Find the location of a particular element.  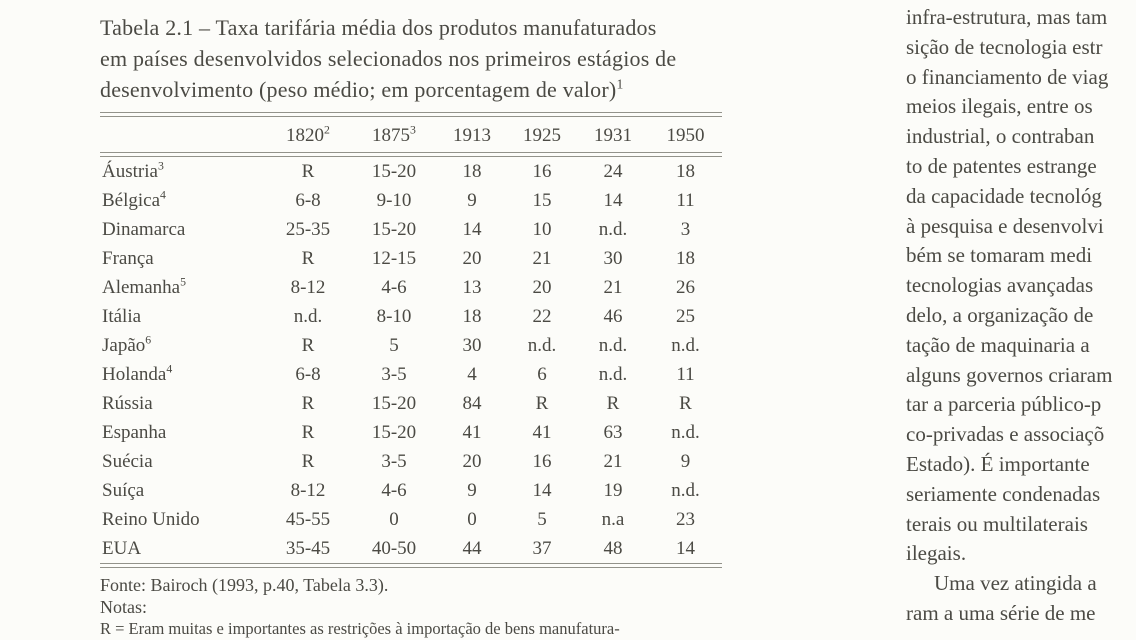

text-line: terais ou multilaterais is located at coordinates (997, 523).